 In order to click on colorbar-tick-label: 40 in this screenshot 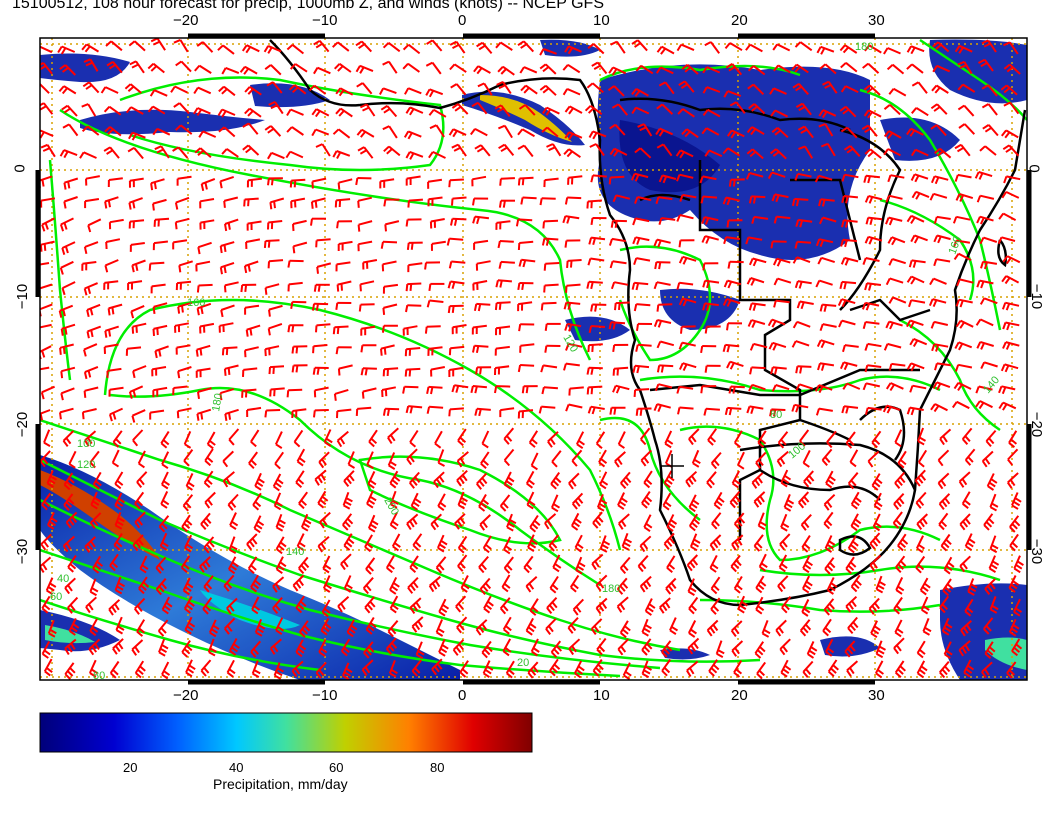, I will do `click(236, 767)`.